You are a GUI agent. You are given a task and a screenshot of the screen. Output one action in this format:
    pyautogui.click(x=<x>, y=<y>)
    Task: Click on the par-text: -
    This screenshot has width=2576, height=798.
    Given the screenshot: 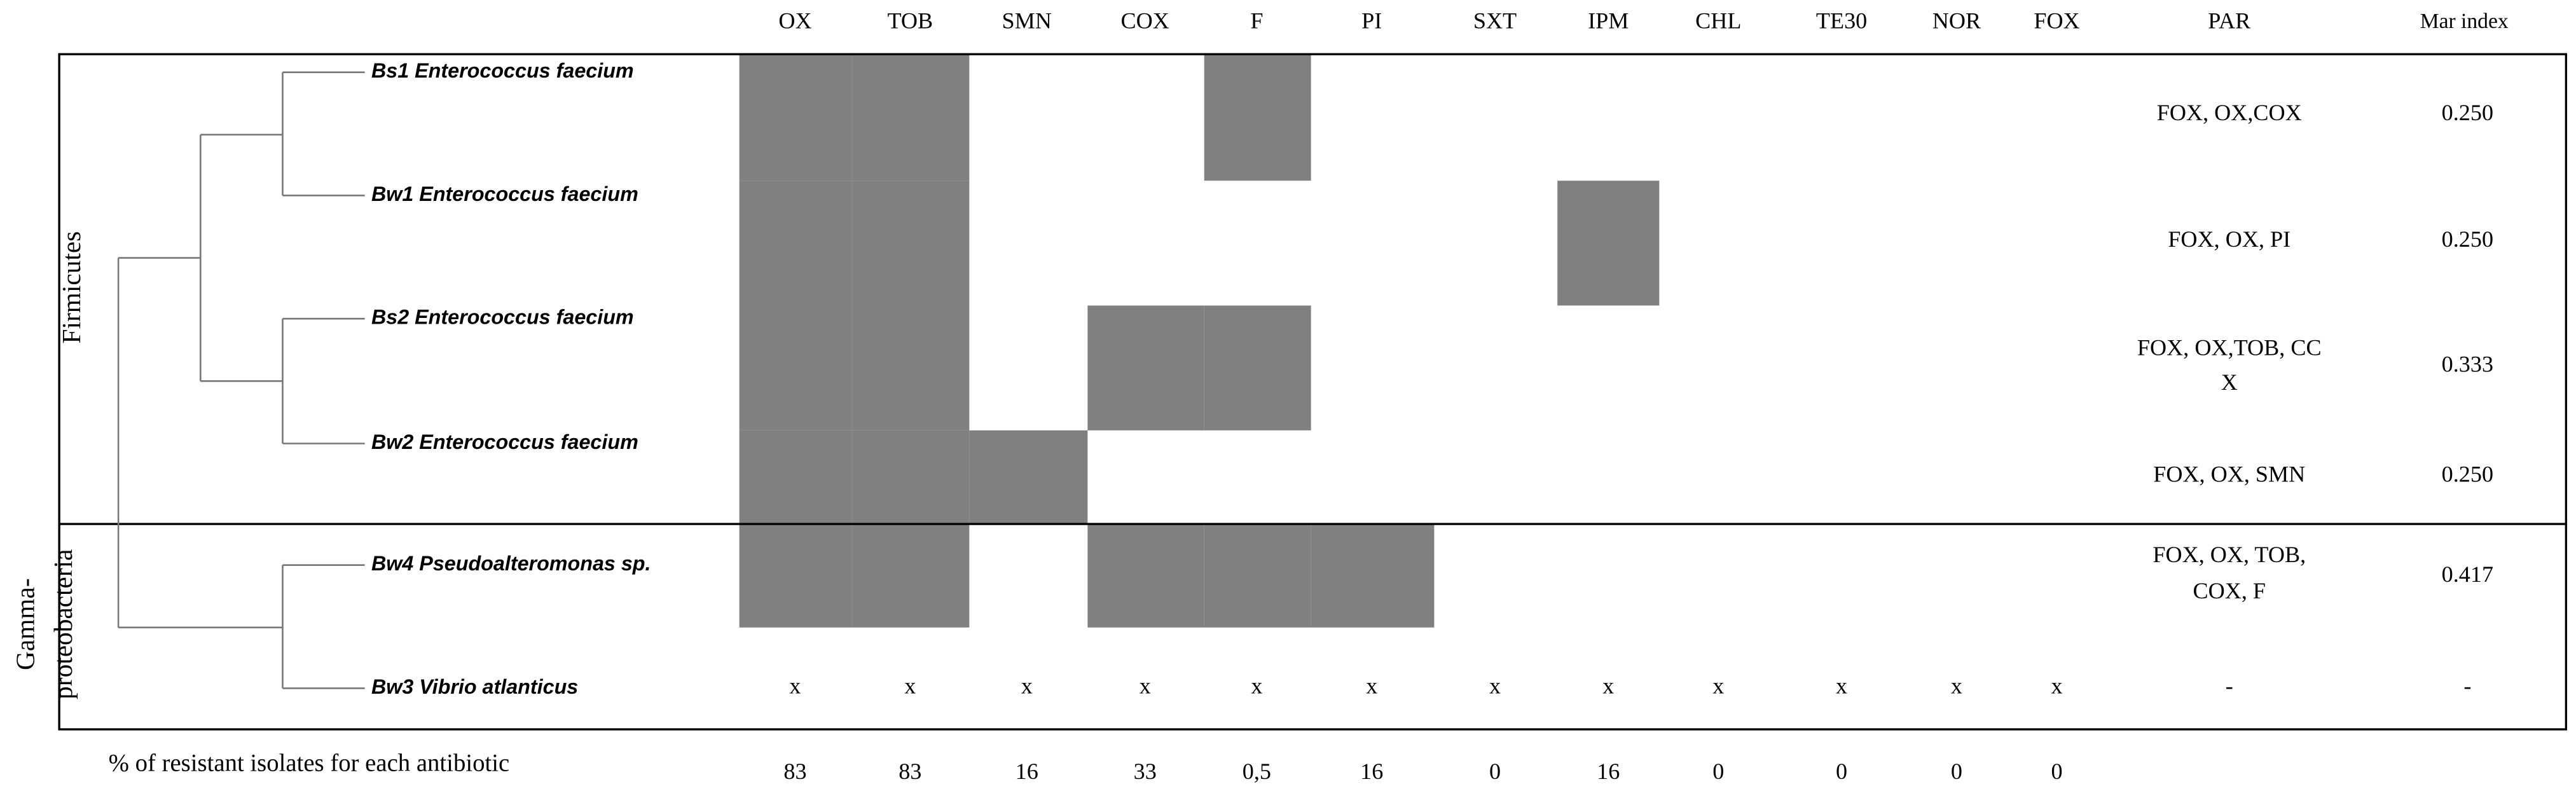 What is the action you would take?
    pyautogui.click(x=2229, y=686)
    